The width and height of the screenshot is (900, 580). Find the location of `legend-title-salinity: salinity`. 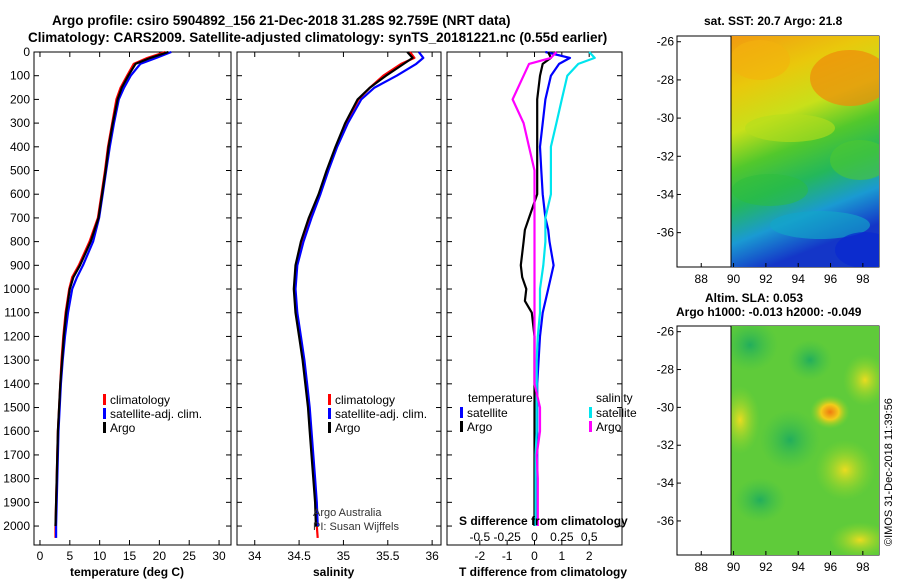

legend-title-salinity: salinity is located at coordinates (614, 398).